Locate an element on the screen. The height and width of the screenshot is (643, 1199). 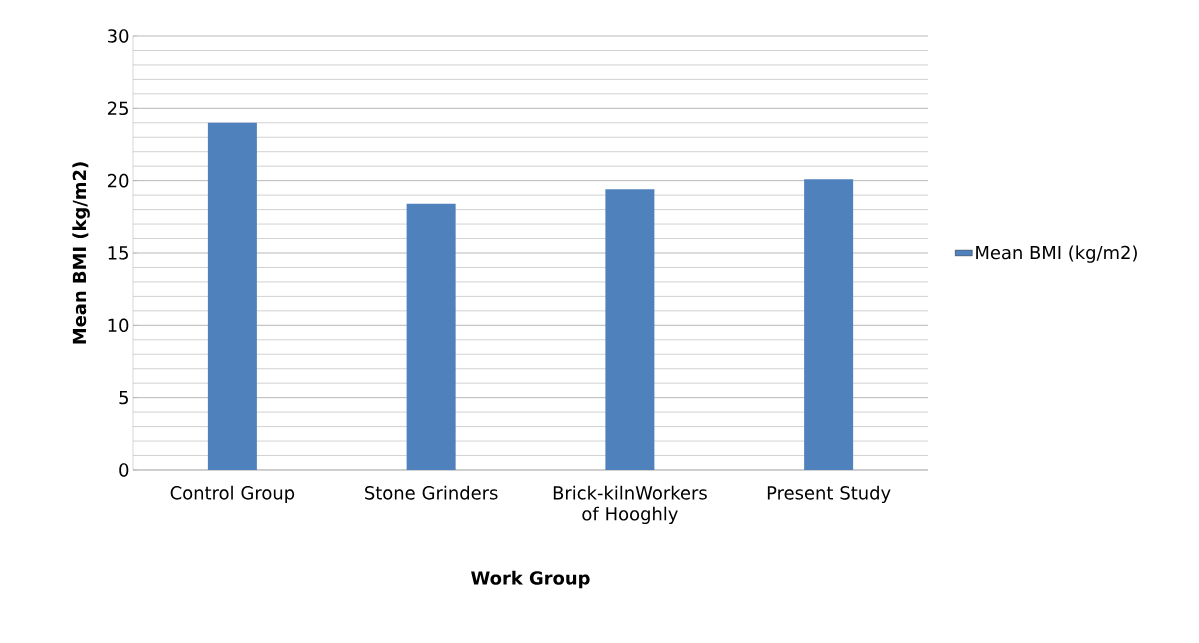
legend-label: Mean BMI (kg/m2) is located at coordinates (1056, 254).